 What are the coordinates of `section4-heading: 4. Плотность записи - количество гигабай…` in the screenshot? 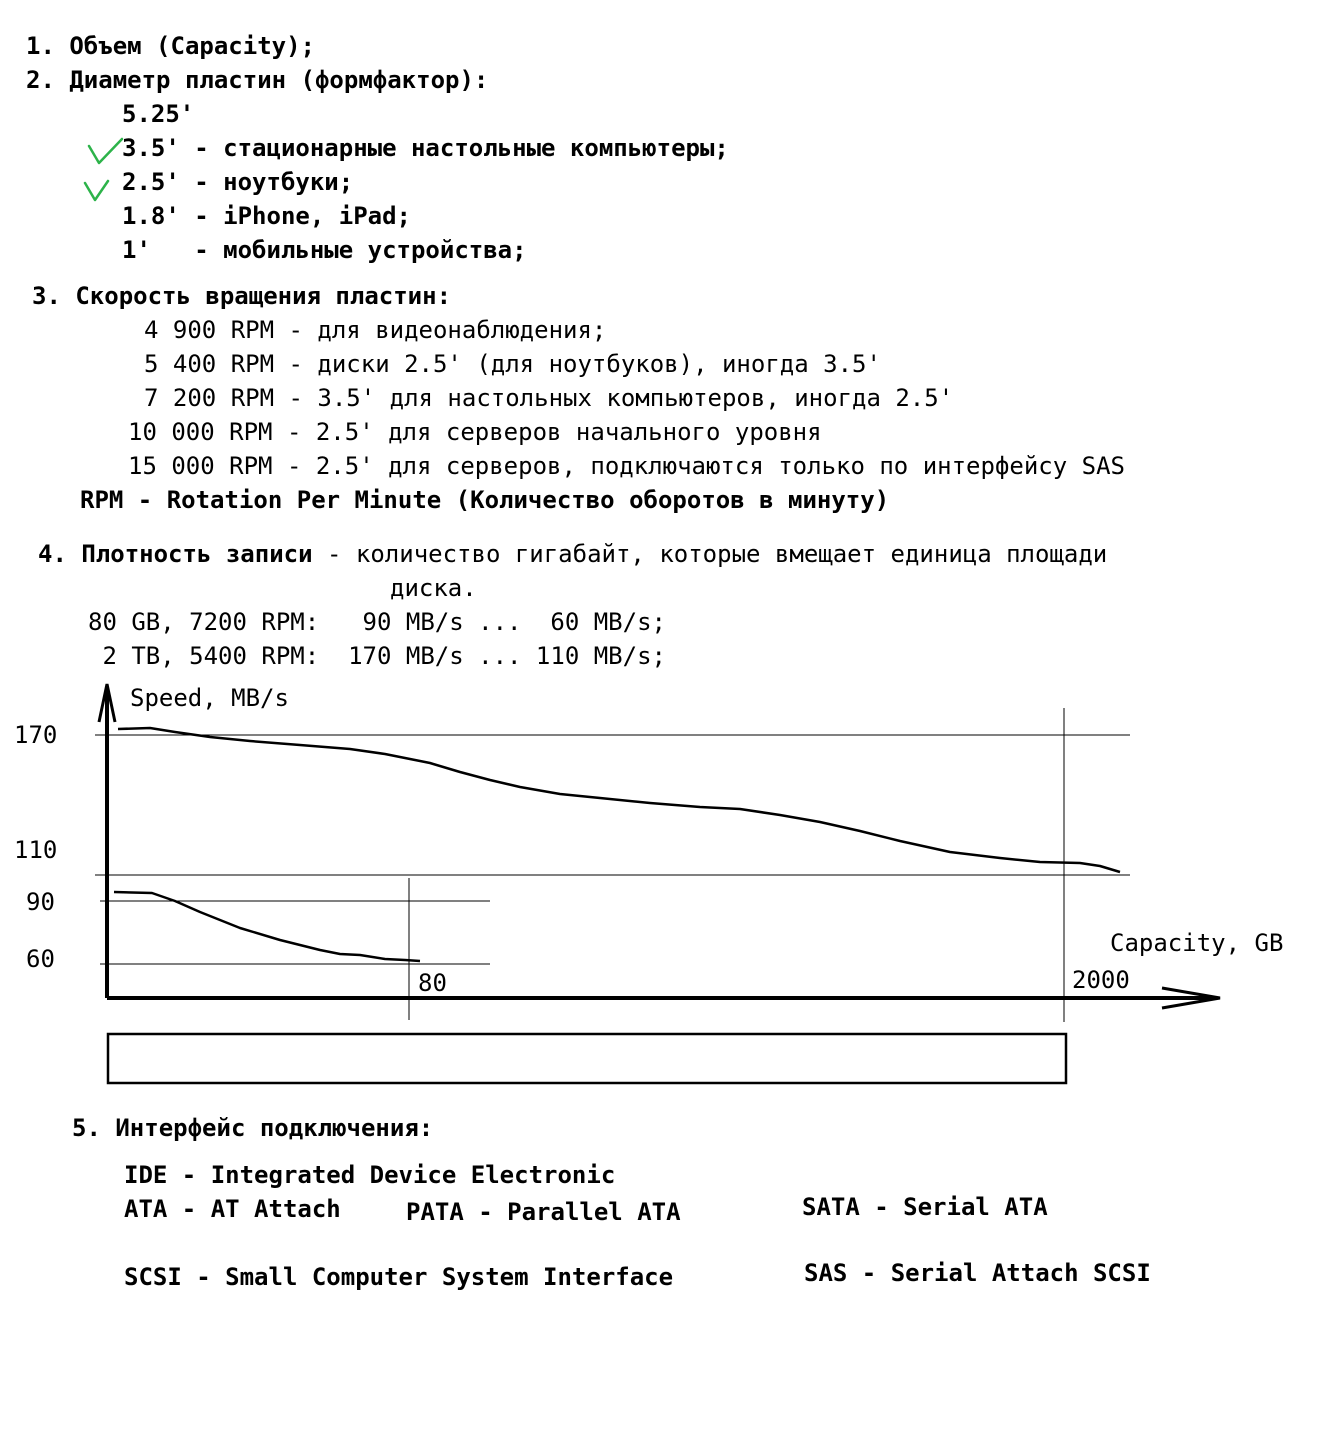 It's located at (572, 554).